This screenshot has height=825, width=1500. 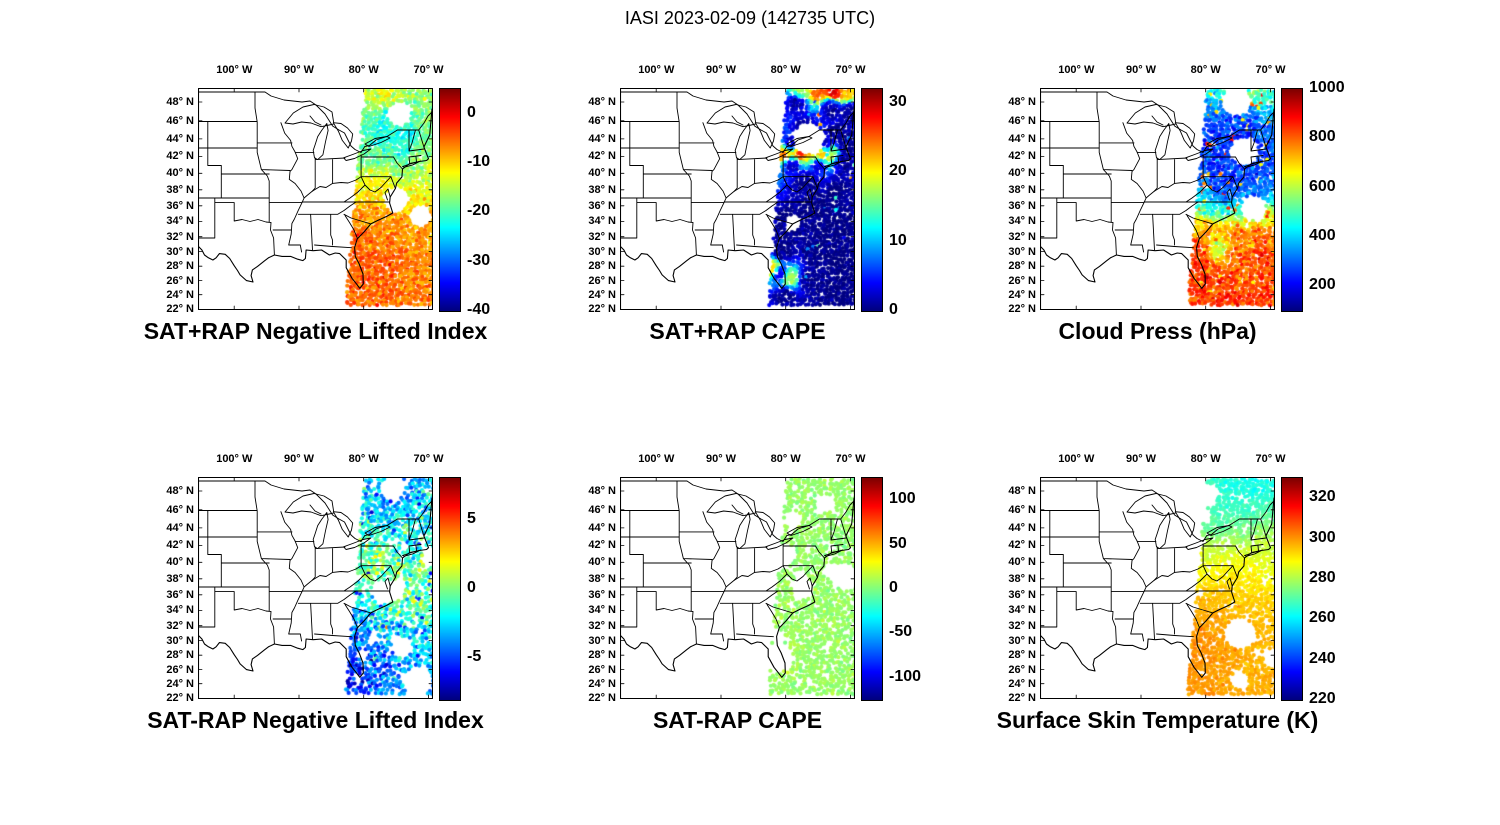 I want to click on colorbar-tick-label: -30, so click(x=479, y=260).